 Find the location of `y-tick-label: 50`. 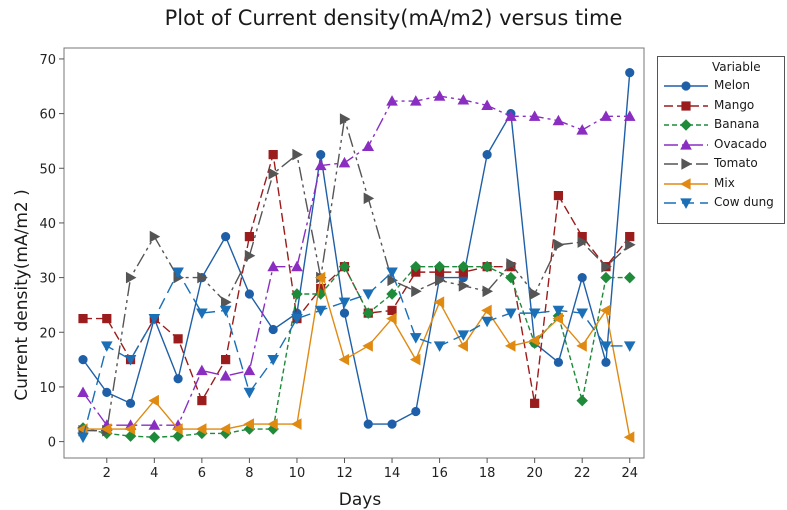

y-tick-label: 50 is located at coordinates (47, 169).